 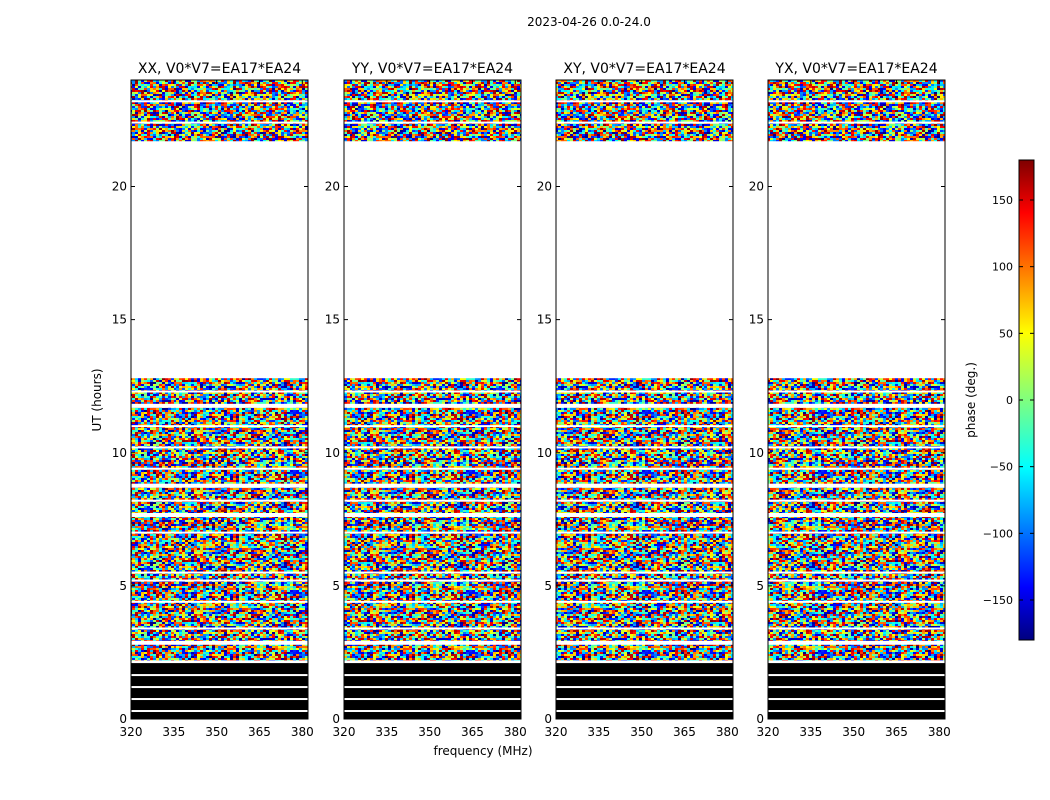 I want to click on x-tick-label: 335, so click(x=598, y=732).